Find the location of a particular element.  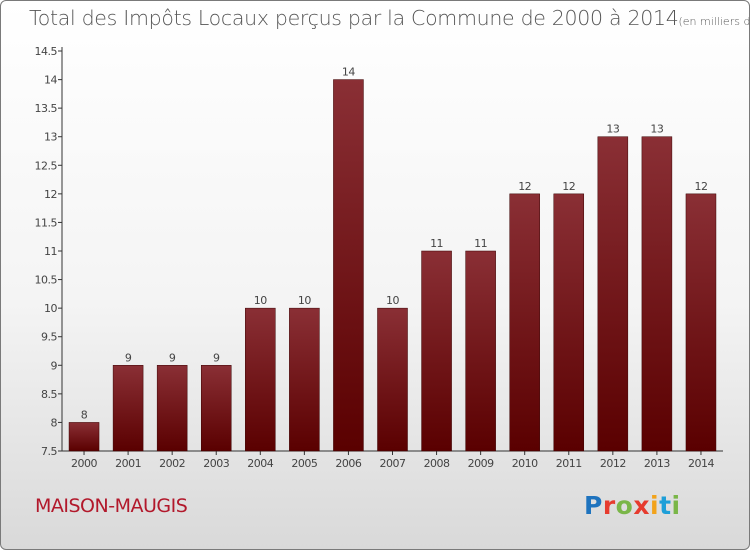

bar-2013 is located at coordinates (657, 294).